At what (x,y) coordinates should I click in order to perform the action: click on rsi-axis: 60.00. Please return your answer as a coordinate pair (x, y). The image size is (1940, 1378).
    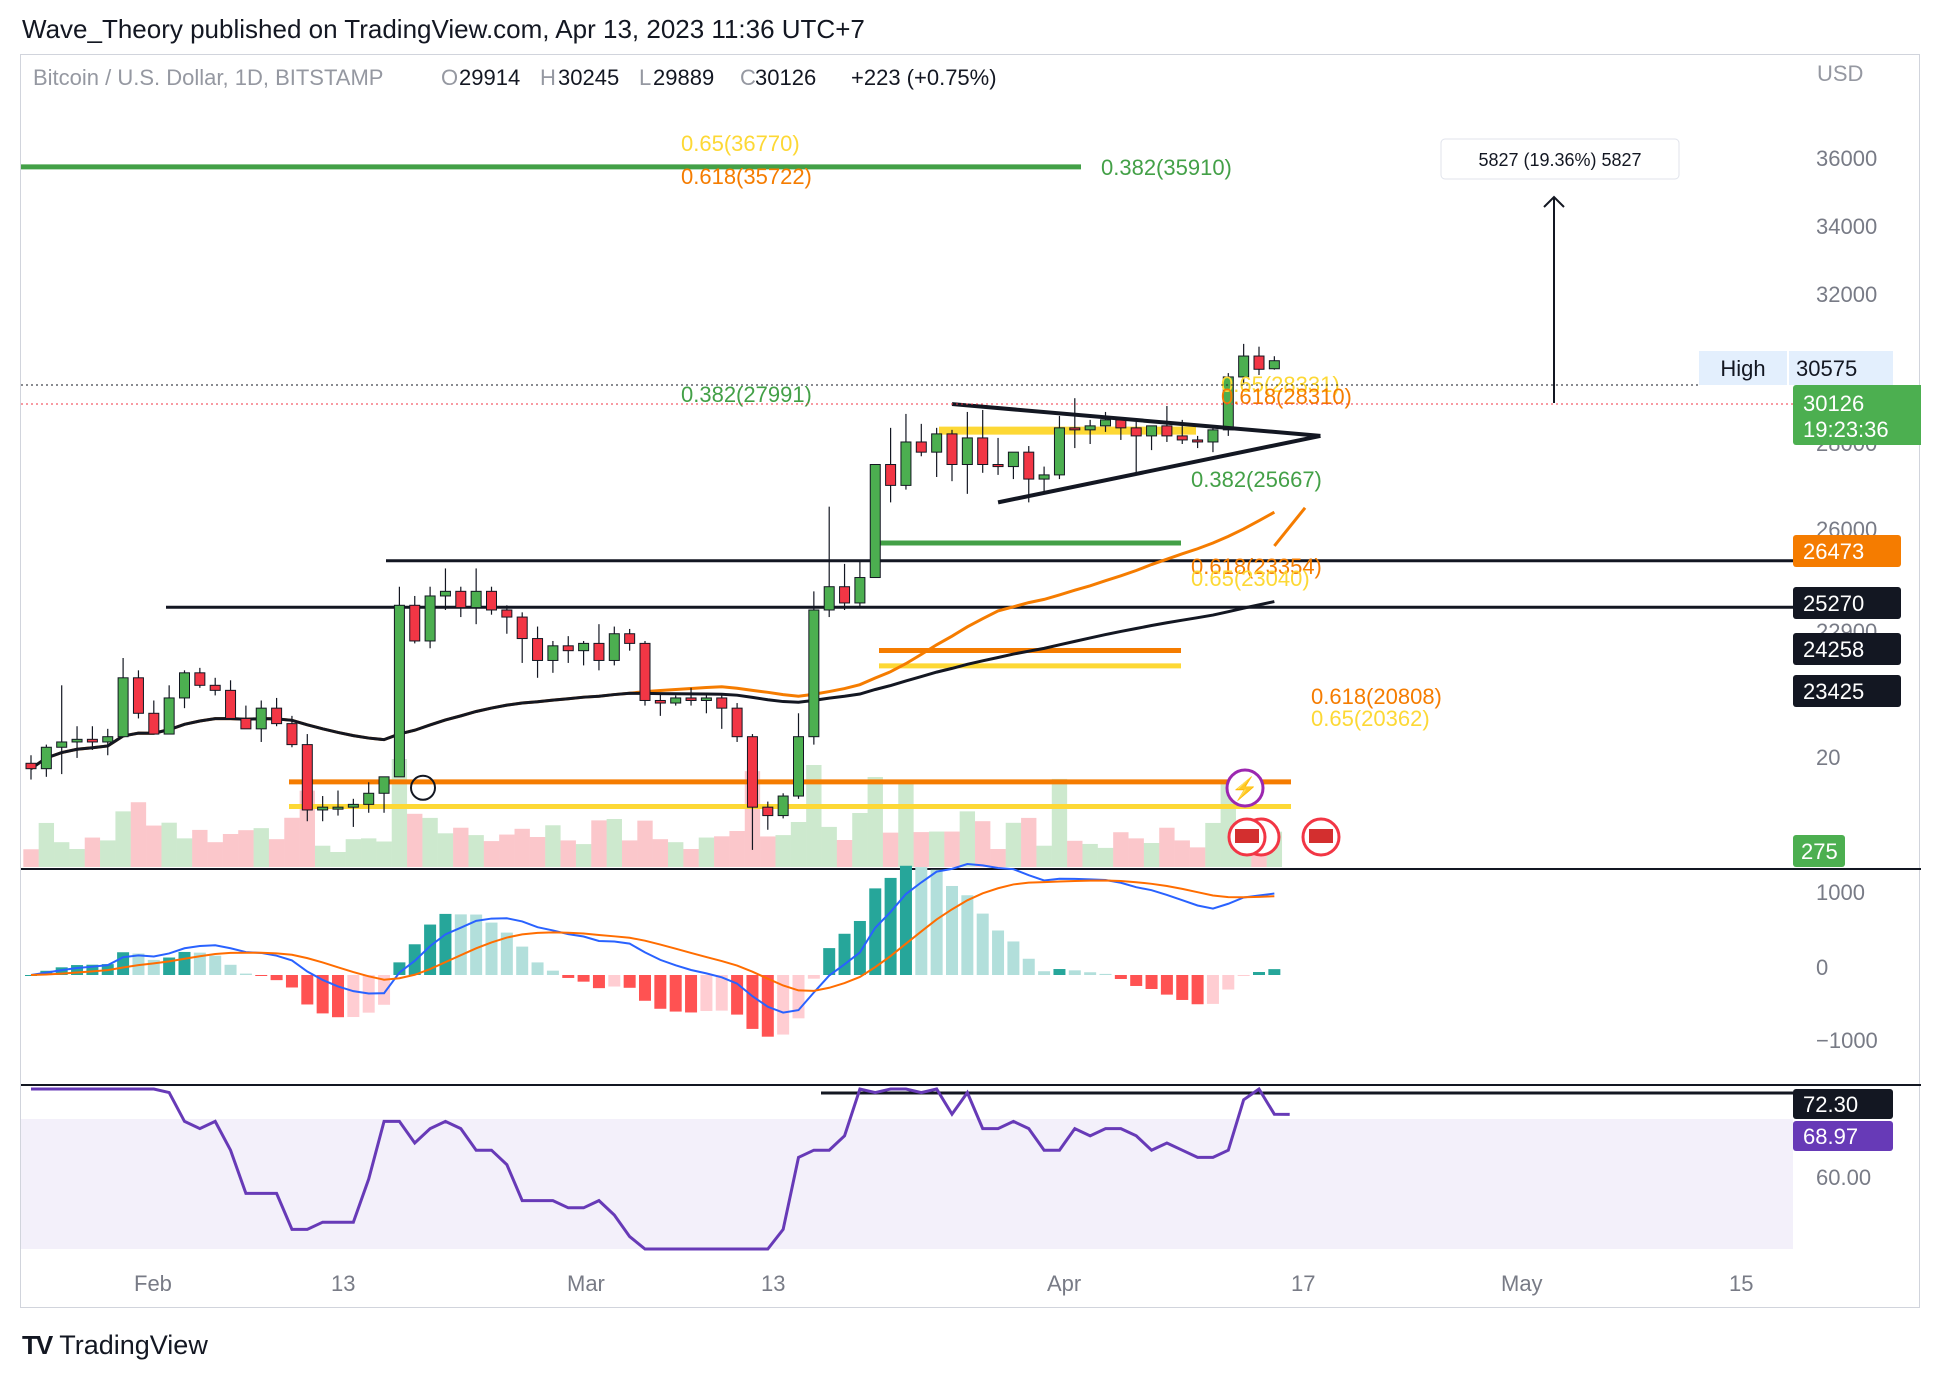
    Looking at the image, I should click on (1843, 1177).